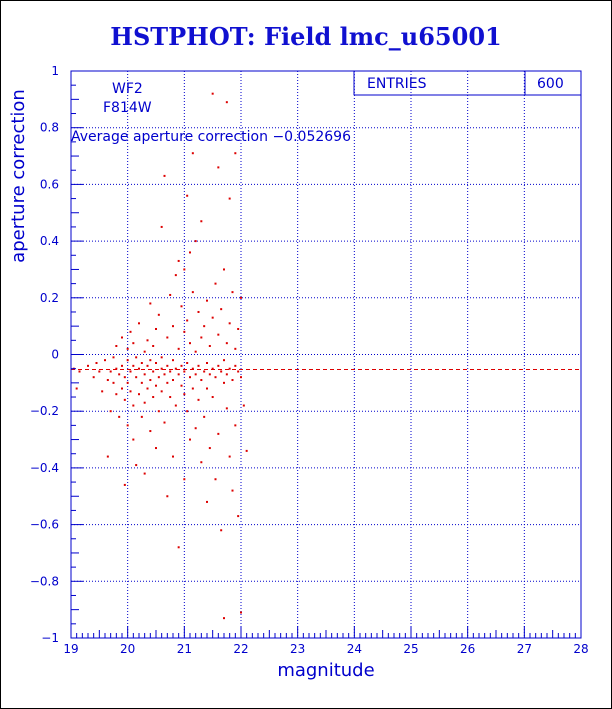 The width and height of the screenshot is (612, 709). What do you see at coordinates (70, 649) in the screenshot?
I see `x-tick-label: 19` at bounding box center [70, 649].